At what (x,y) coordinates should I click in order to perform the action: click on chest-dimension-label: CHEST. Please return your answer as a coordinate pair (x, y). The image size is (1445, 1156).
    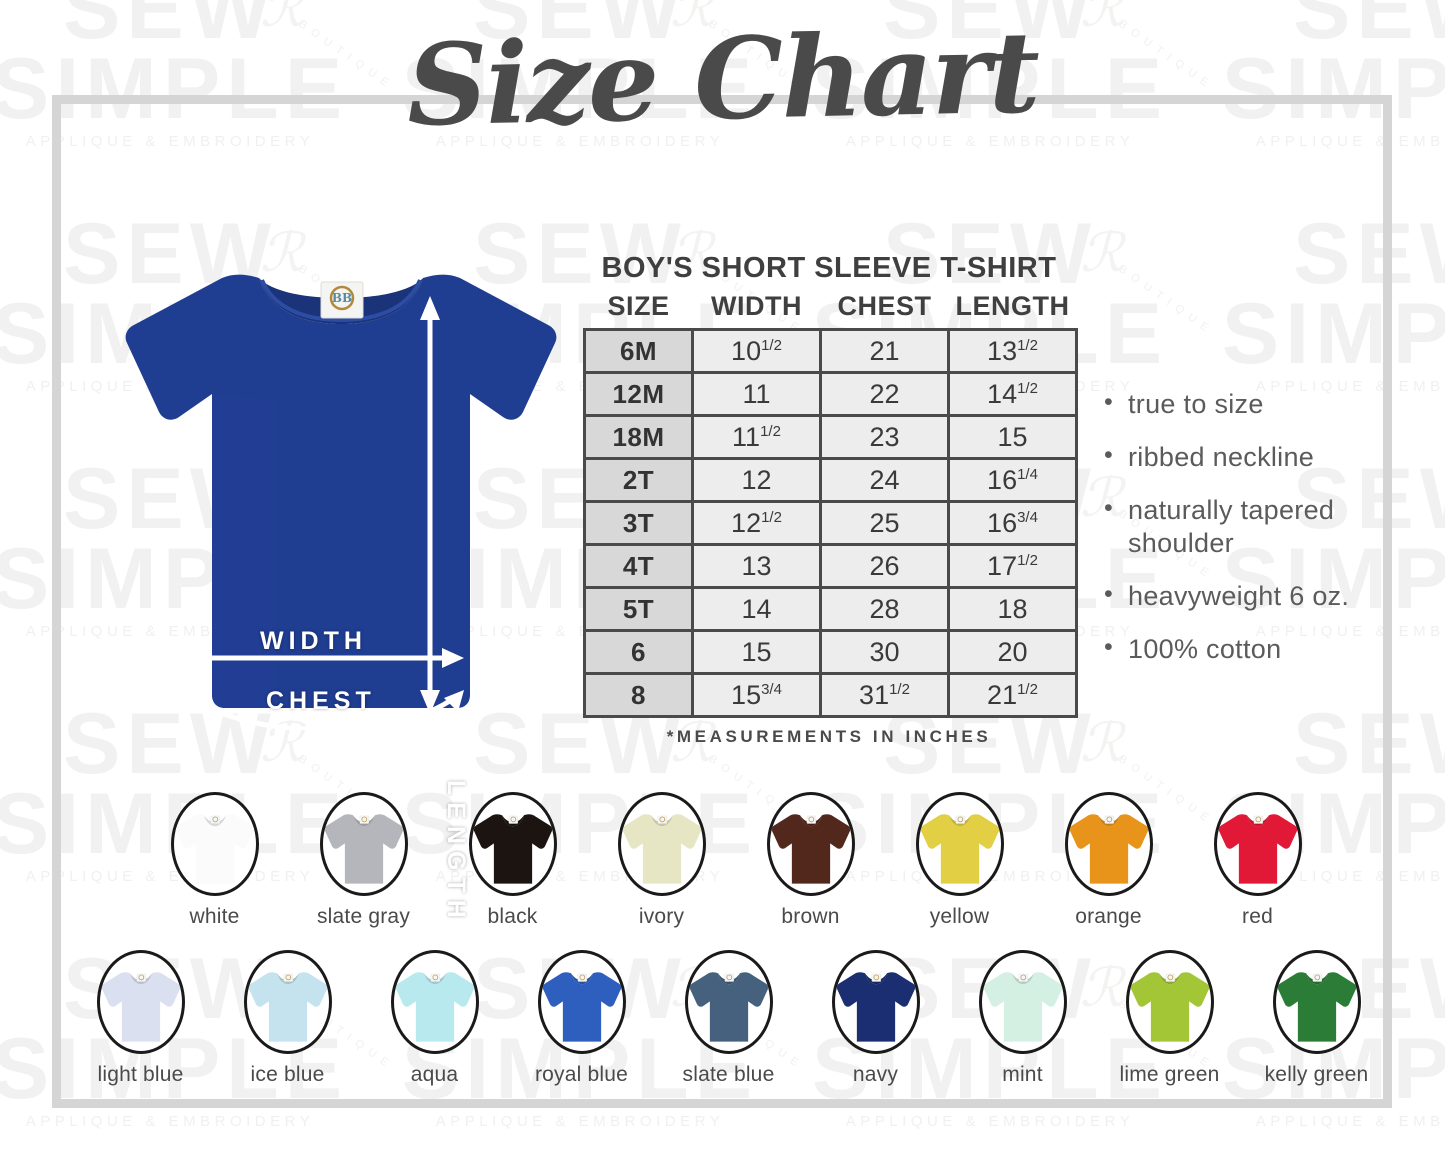
    Looking at the image, I should click on (321, 701).